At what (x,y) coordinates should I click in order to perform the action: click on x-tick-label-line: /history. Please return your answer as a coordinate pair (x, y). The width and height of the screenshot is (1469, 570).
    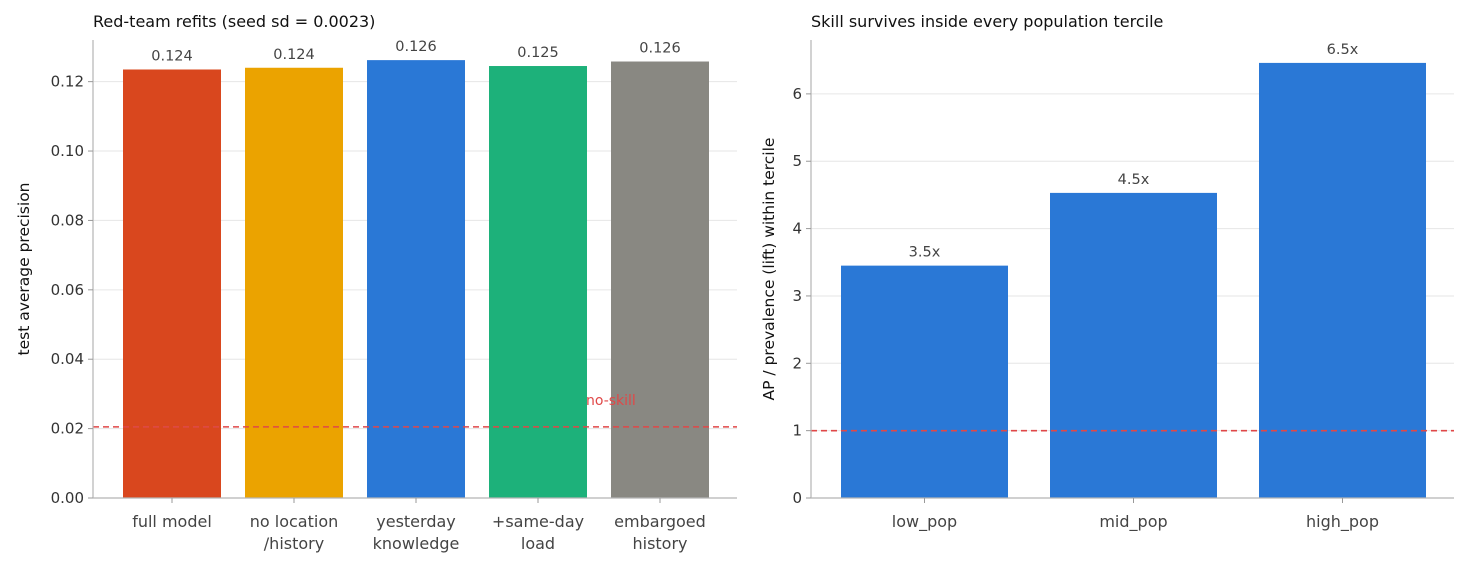
    Looking at the image, I should click on (294, 543).